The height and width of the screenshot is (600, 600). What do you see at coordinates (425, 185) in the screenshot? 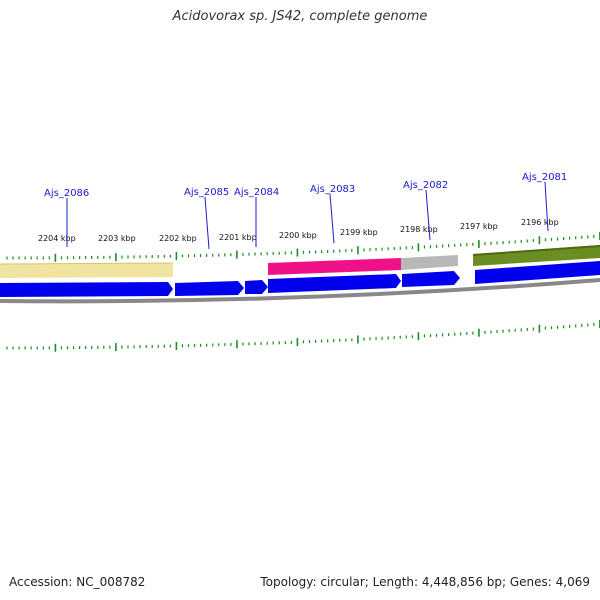
I see `gene-label-ajs-2082: Ajs_2082` at bounding box center [425, 185].